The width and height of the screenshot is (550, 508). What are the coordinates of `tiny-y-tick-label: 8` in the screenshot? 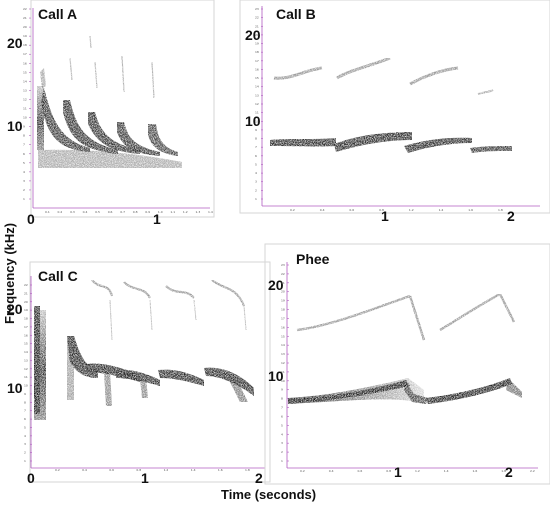 It's located at (25, 402).